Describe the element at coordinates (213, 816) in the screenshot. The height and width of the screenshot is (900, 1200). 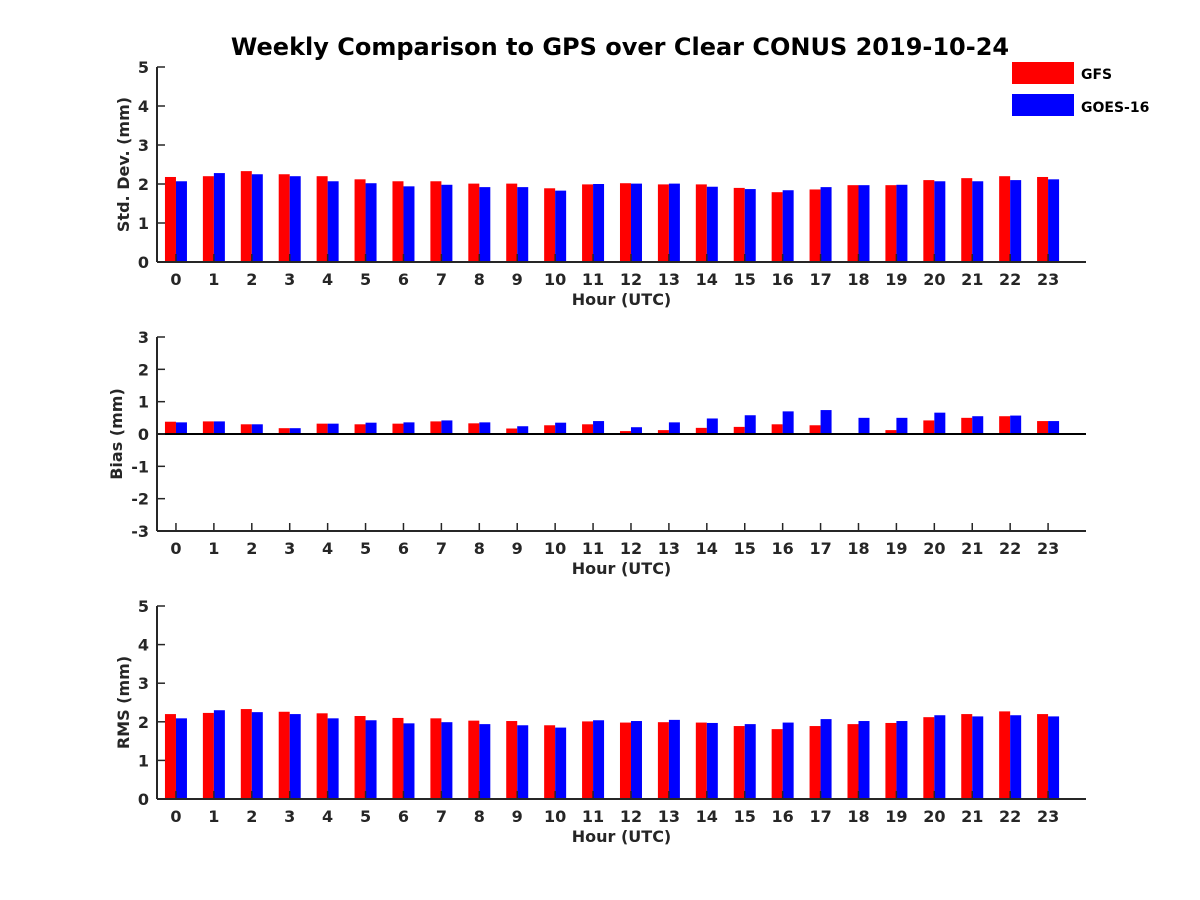
I see `rms-xtick-label: 1` at that location.